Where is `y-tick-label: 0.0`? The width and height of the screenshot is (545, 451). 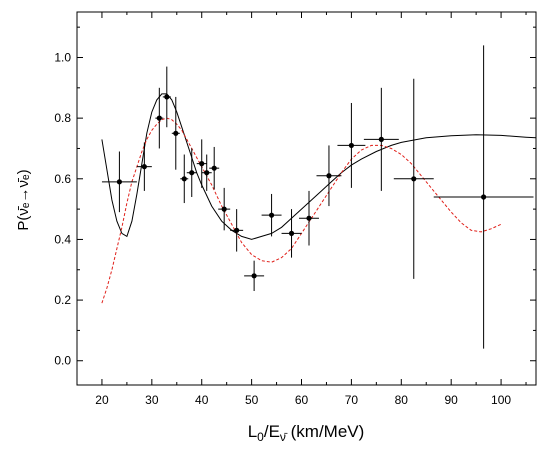 y-tick-label: 0.0 is located at coordinates (62, 361).